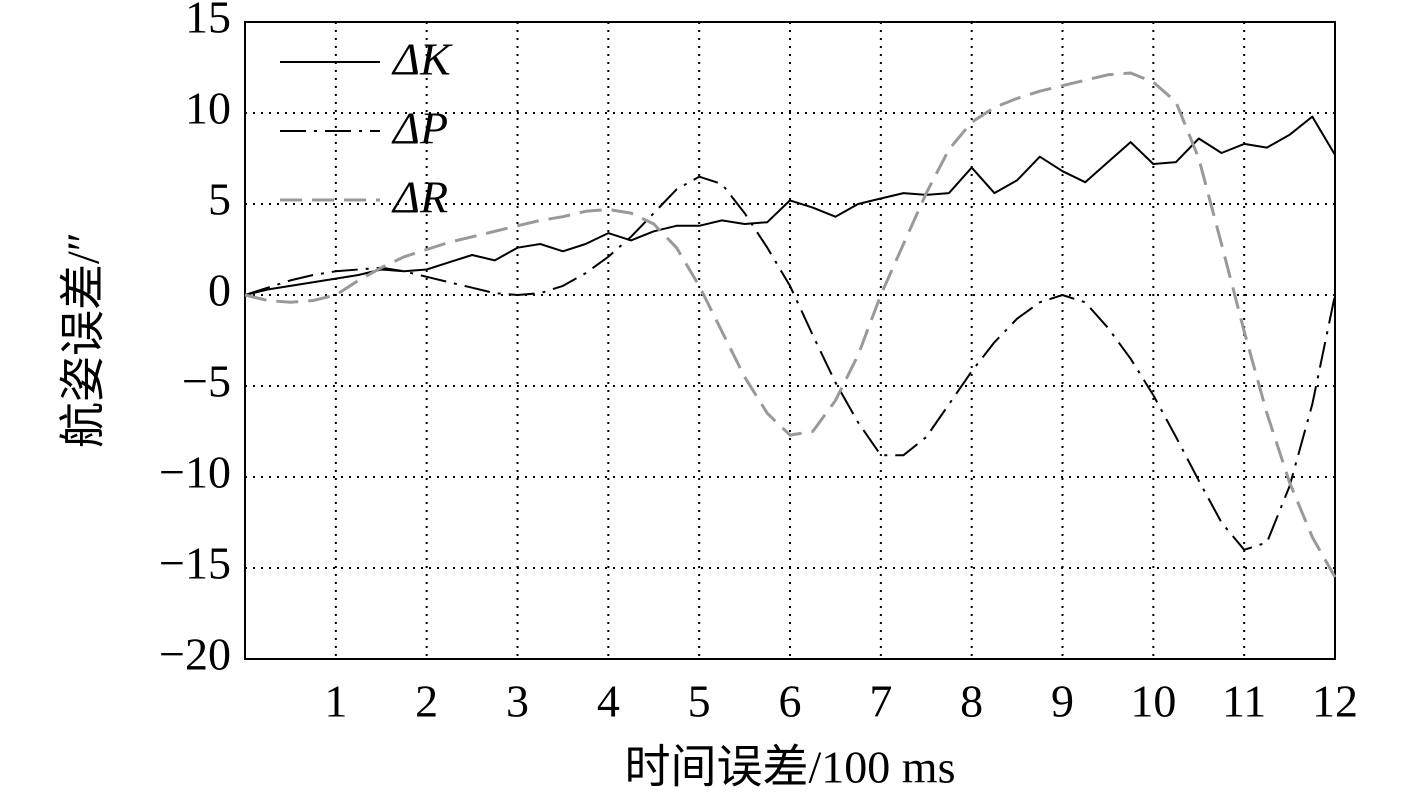 The width and height of the screenshot is (1417, 803). I want to click on x-tick-label: 8, so click(971, 701).